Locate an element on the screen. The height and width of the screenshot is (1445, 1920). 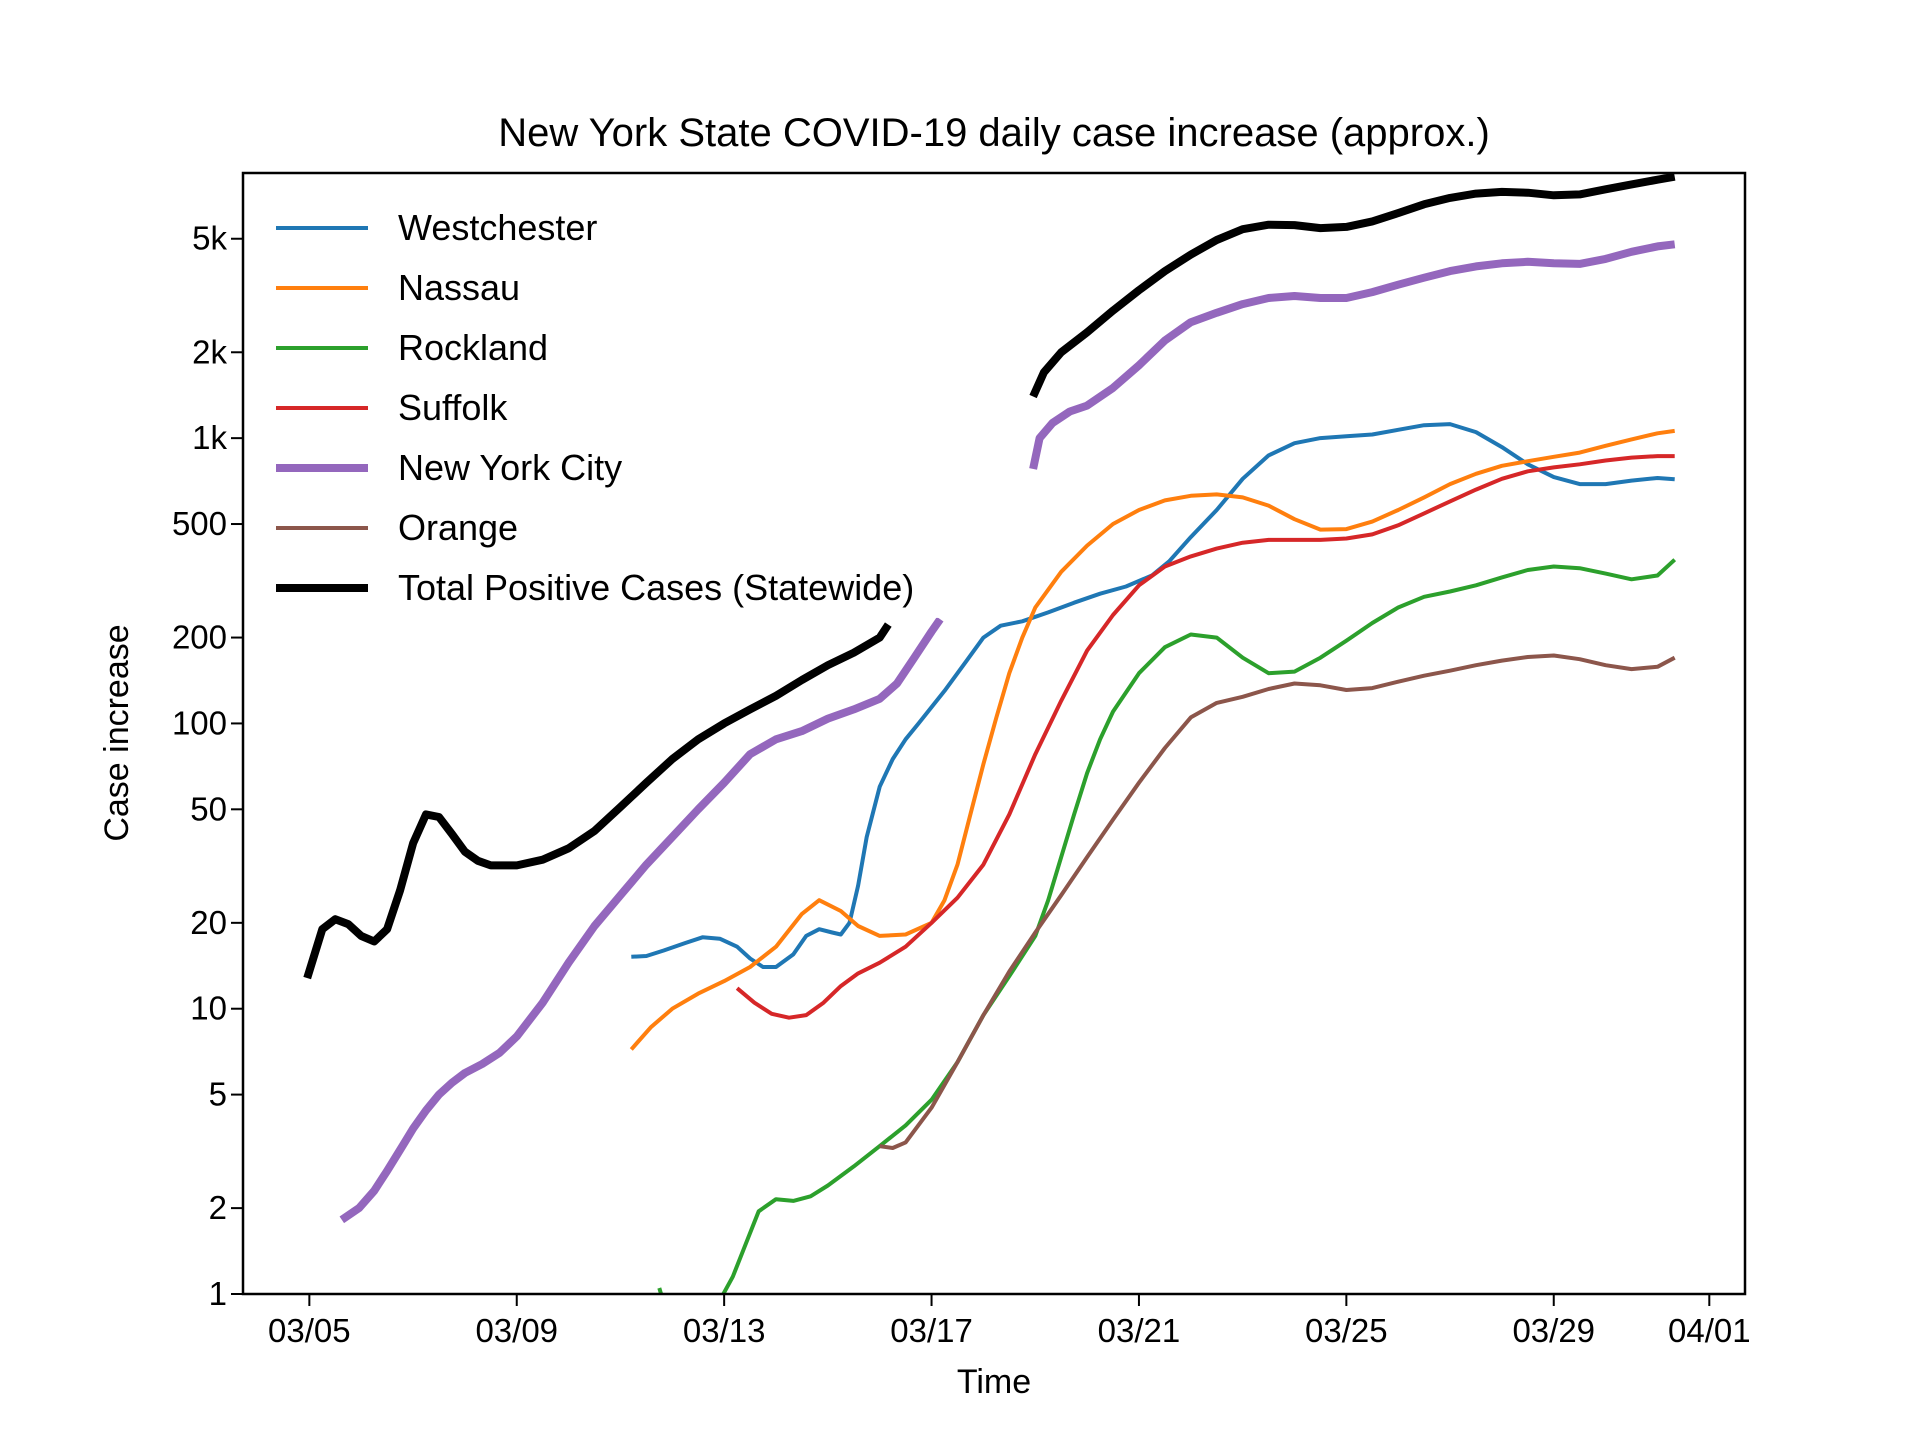
legend-label-westchester: Westchester is located at coordinates (497, 227).